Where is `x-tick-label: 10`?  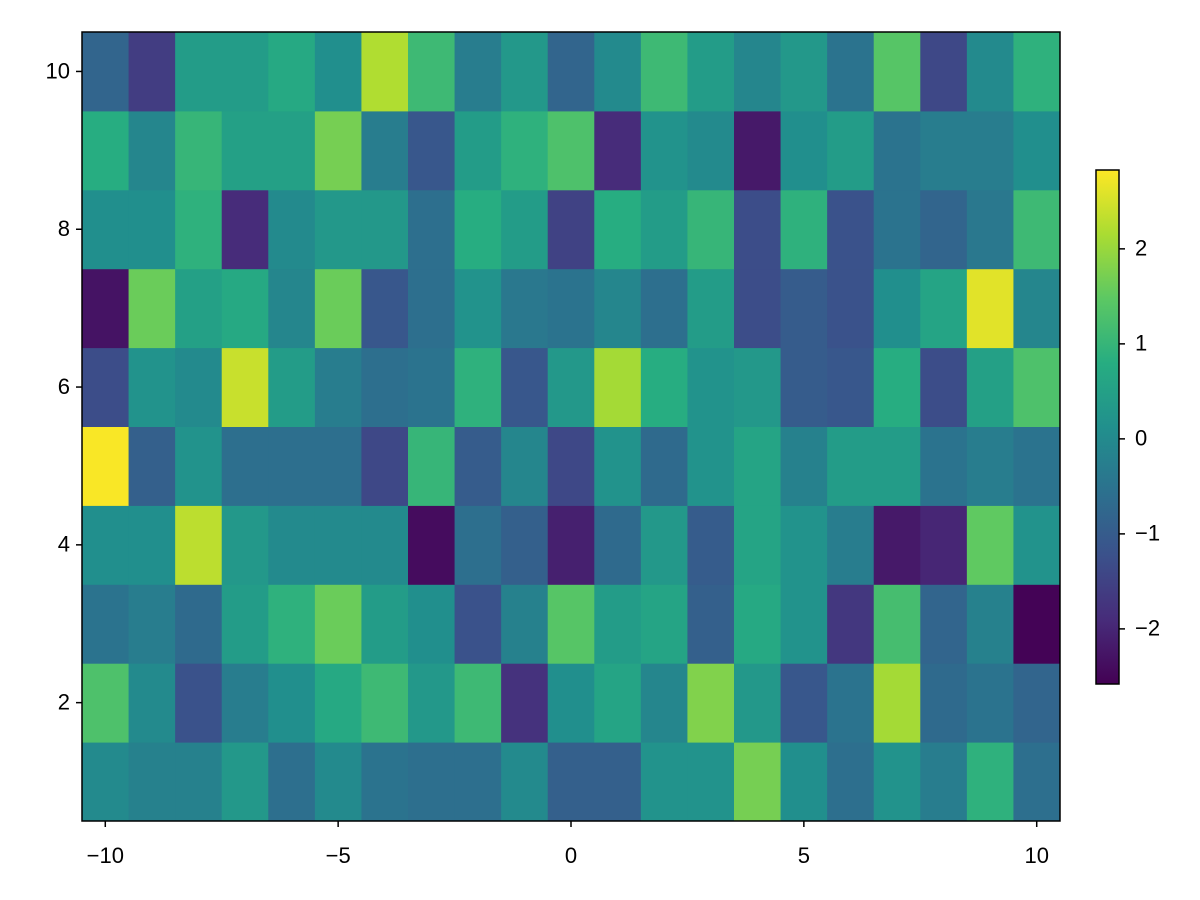 x-tick-label: 10 is located at coordinates (1036, 855).